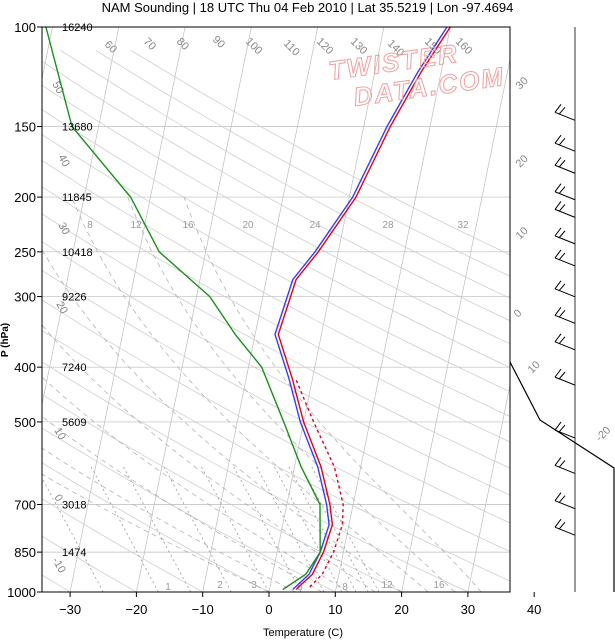 Image resolution: width=615 pixels, height=640 pixels. Describe the element at coordinates (77, 198) in the screenshot. I see `height-label: 11845` at that location.